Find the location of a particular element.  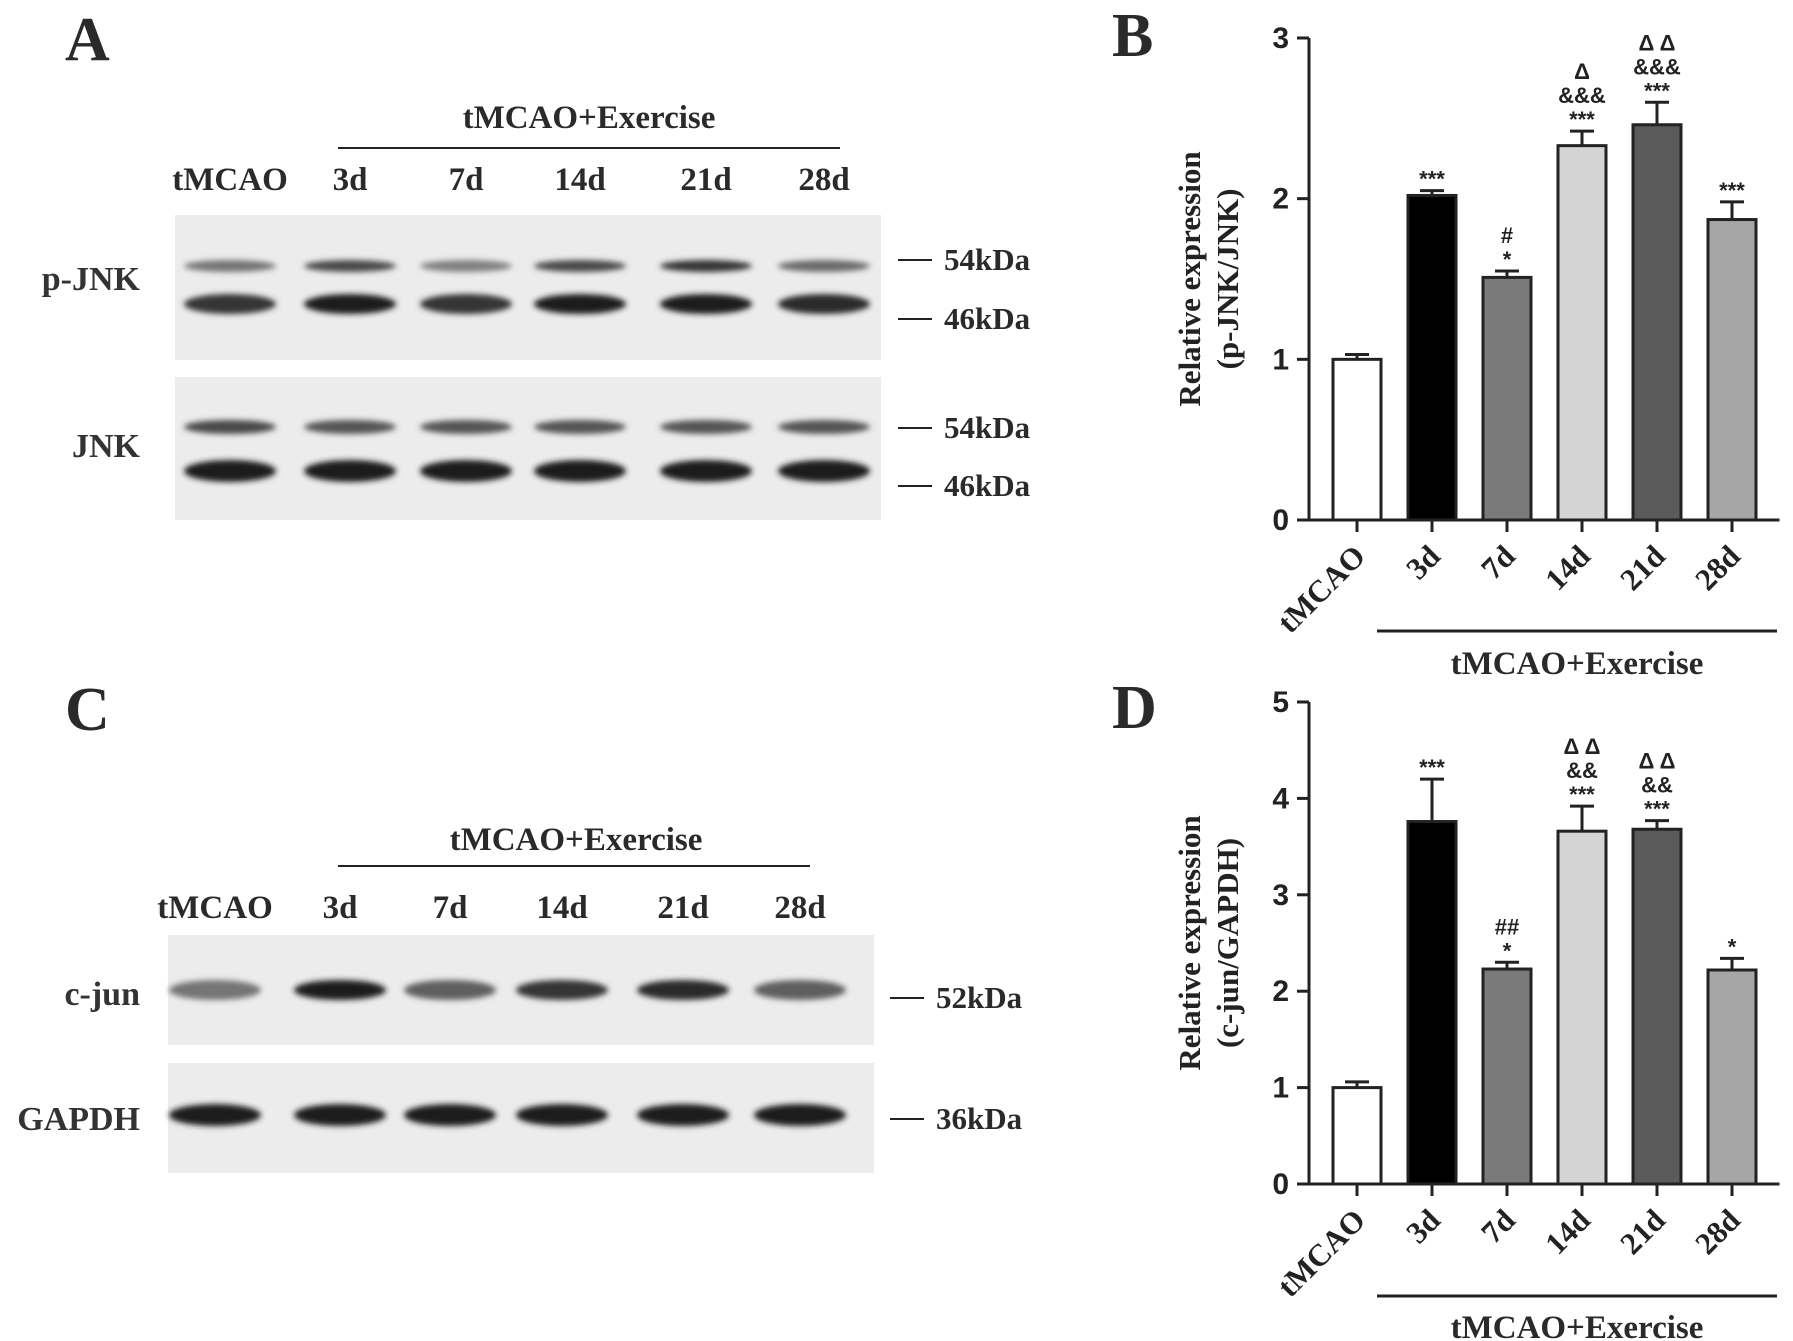

blot-gapdh is located at coordinates (521, 1118).